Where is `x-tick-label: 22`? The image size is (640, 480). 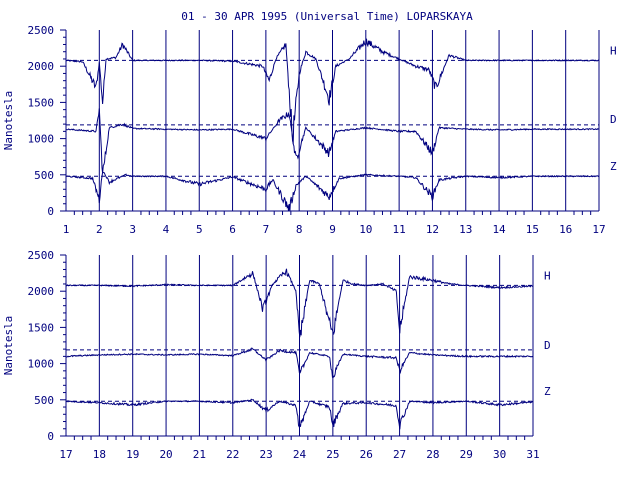 x-tick-label: 22 is located at coordinates (232, 454).